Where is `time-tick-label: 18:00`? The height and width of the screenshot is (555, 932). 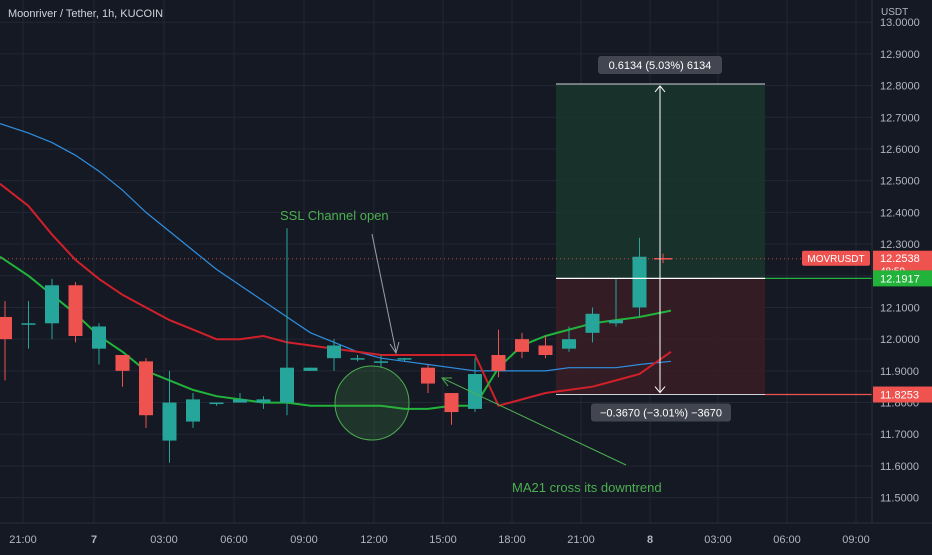 time-tick-label: 18:00 is located at coordinates (512, 540).